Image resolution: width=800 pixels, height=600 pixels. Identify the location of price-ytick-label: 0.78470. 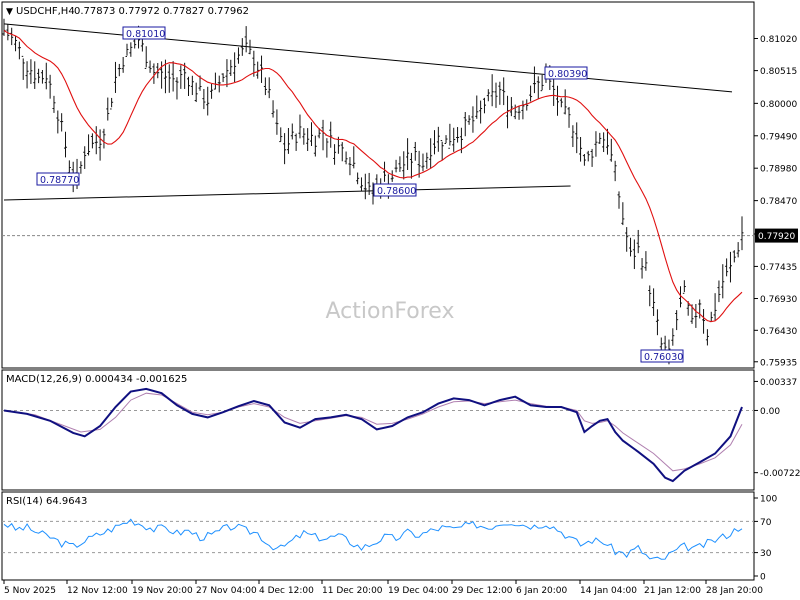
(778, 202).